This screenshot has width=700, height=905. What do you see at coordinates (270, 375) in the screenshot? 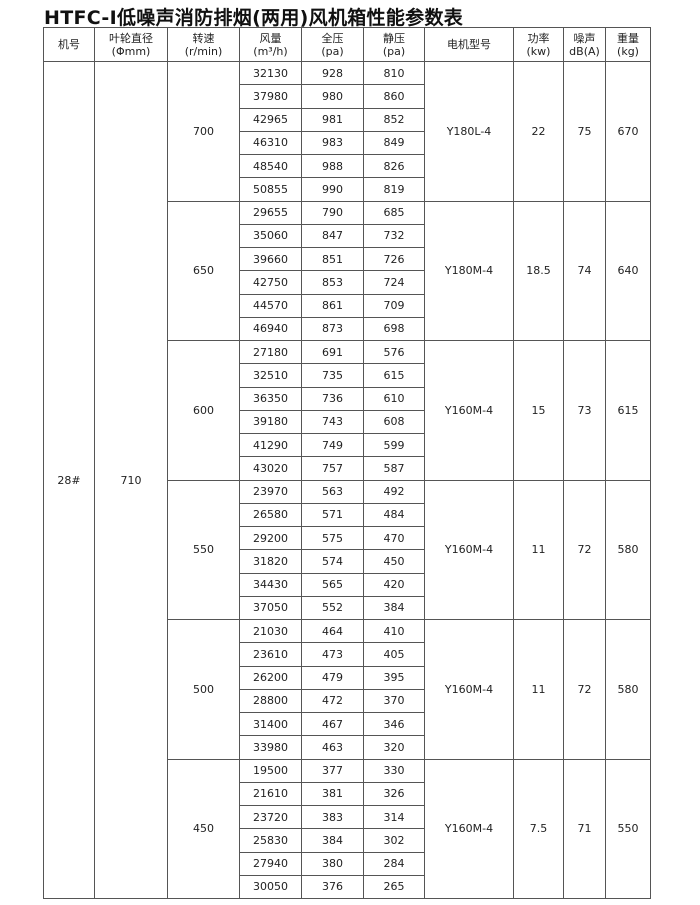
I see `airflow-cell: 32510` at bounding box center [270, 375].